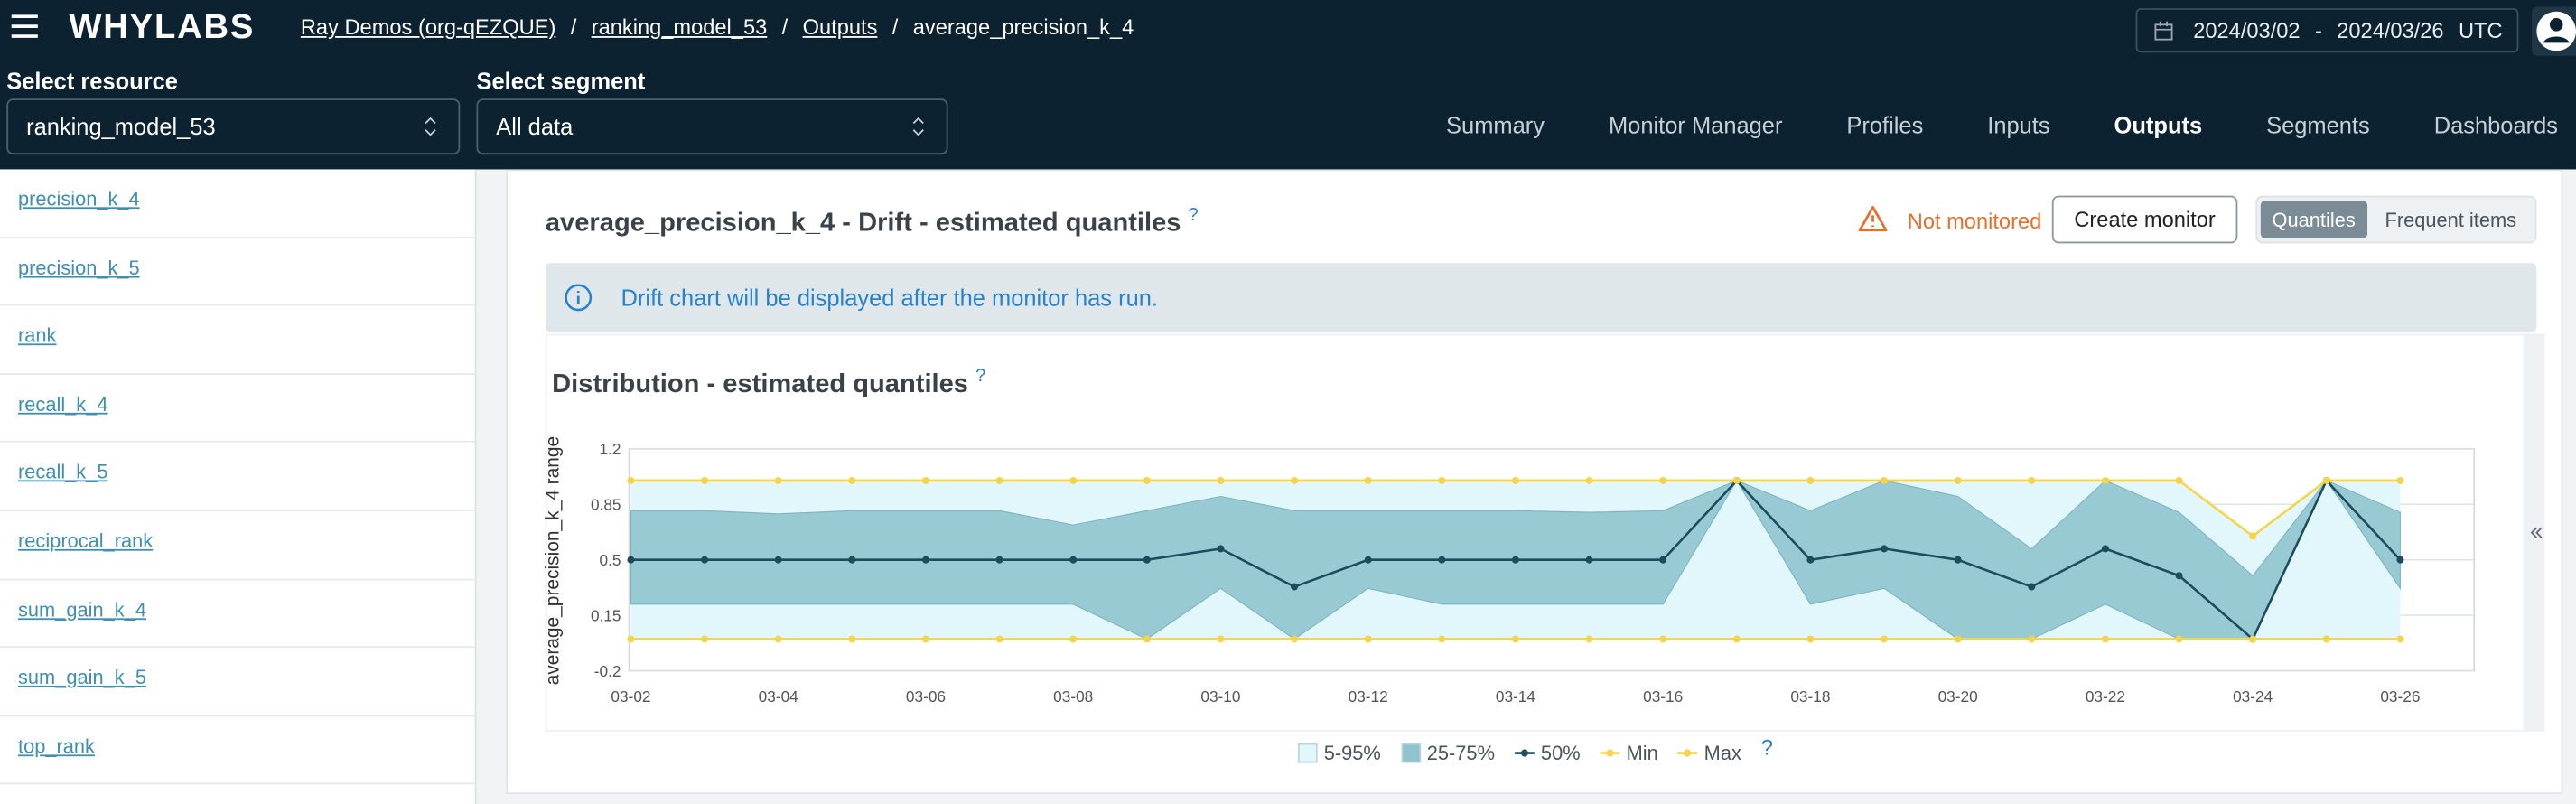 The image size is (2576, 804). I want to click on sidebar-link: precision_k_4, so click(238, 203).